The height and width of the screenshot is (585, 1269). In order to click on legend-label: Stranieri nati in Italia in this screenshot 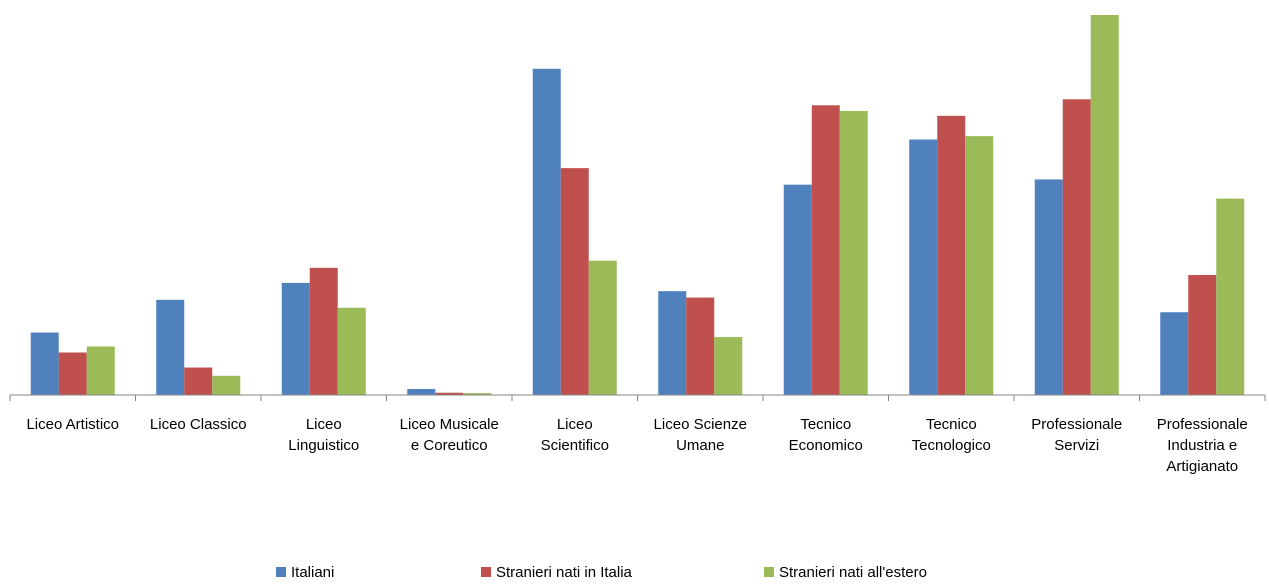, I will do `click(564, 572)`.